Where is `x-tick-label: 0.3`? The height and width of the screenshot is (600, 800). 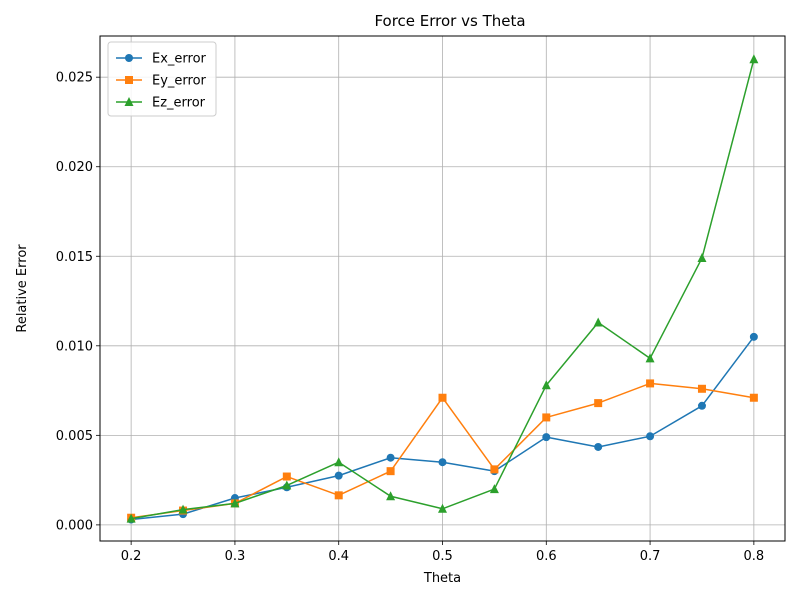
x-tick-label: 0.3 is located at coordinates (235, 556).